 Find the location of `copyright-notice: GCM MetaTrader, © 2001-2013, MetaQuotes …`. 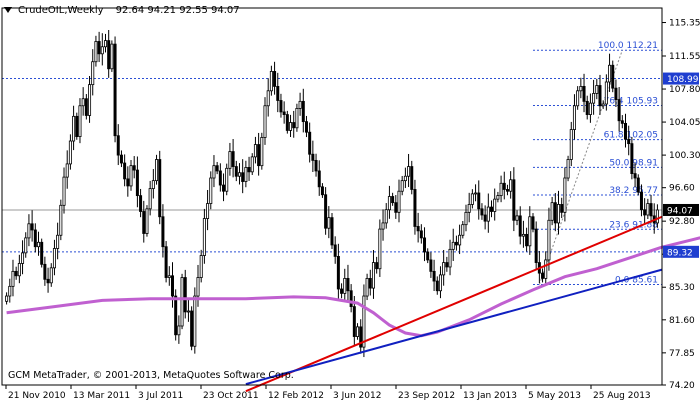

copyright-notice: GCM MetaTrader, © 2001-2013, MetaQuotes … is located at coordinates (151, 375).